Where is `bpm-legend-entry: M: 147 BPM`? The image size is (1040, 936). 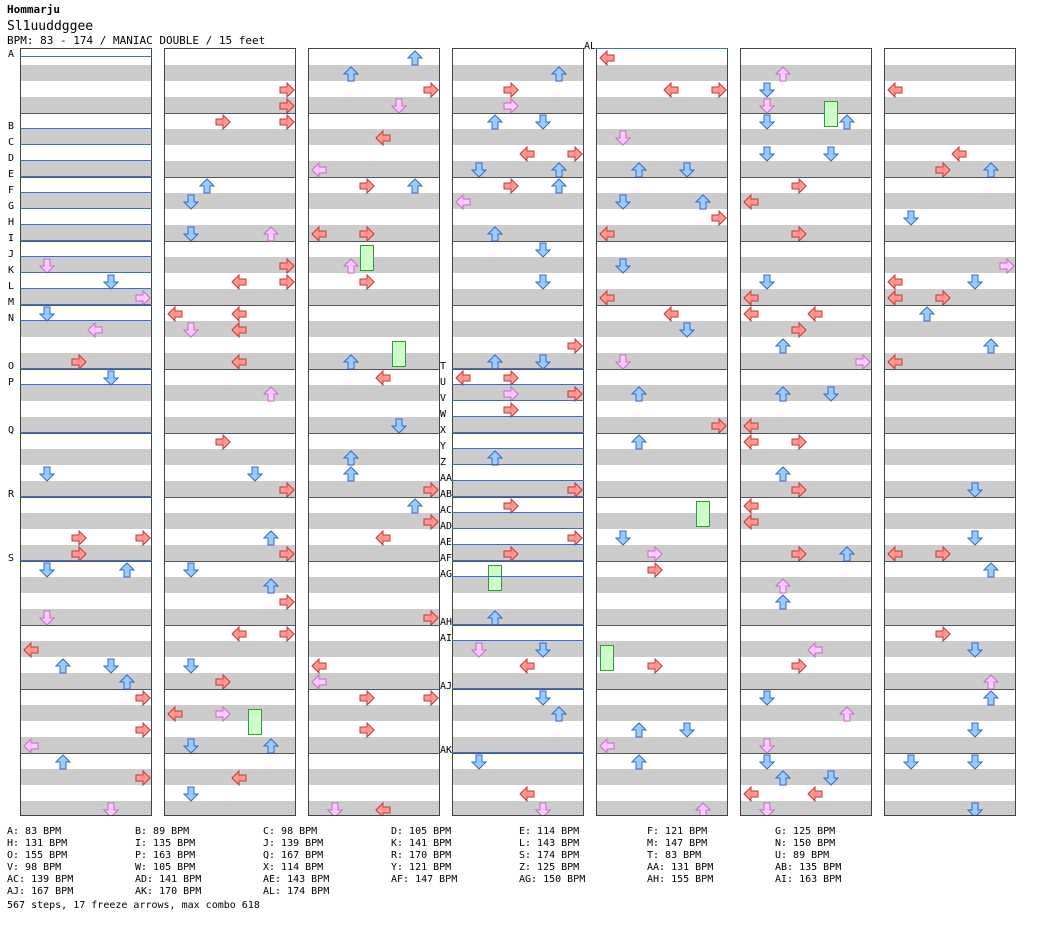
bpm-legend-entry: M: 147 BPM is located at coordinates (677, 843).